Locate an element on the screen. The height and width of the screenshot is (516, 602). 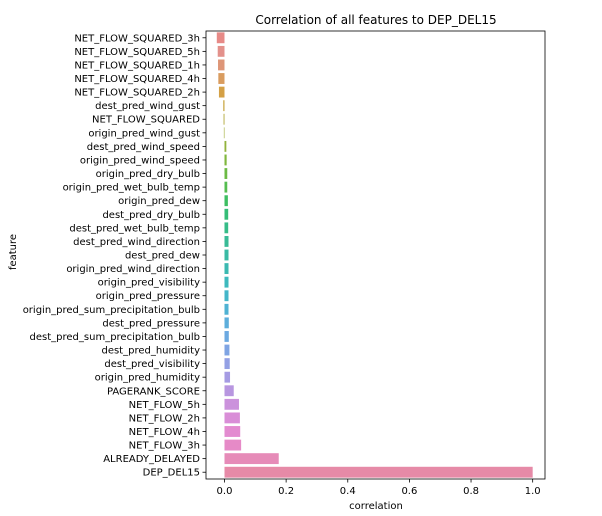
y-tick-label: origin_pred_wind_speed is located at coordinates (140, 160).